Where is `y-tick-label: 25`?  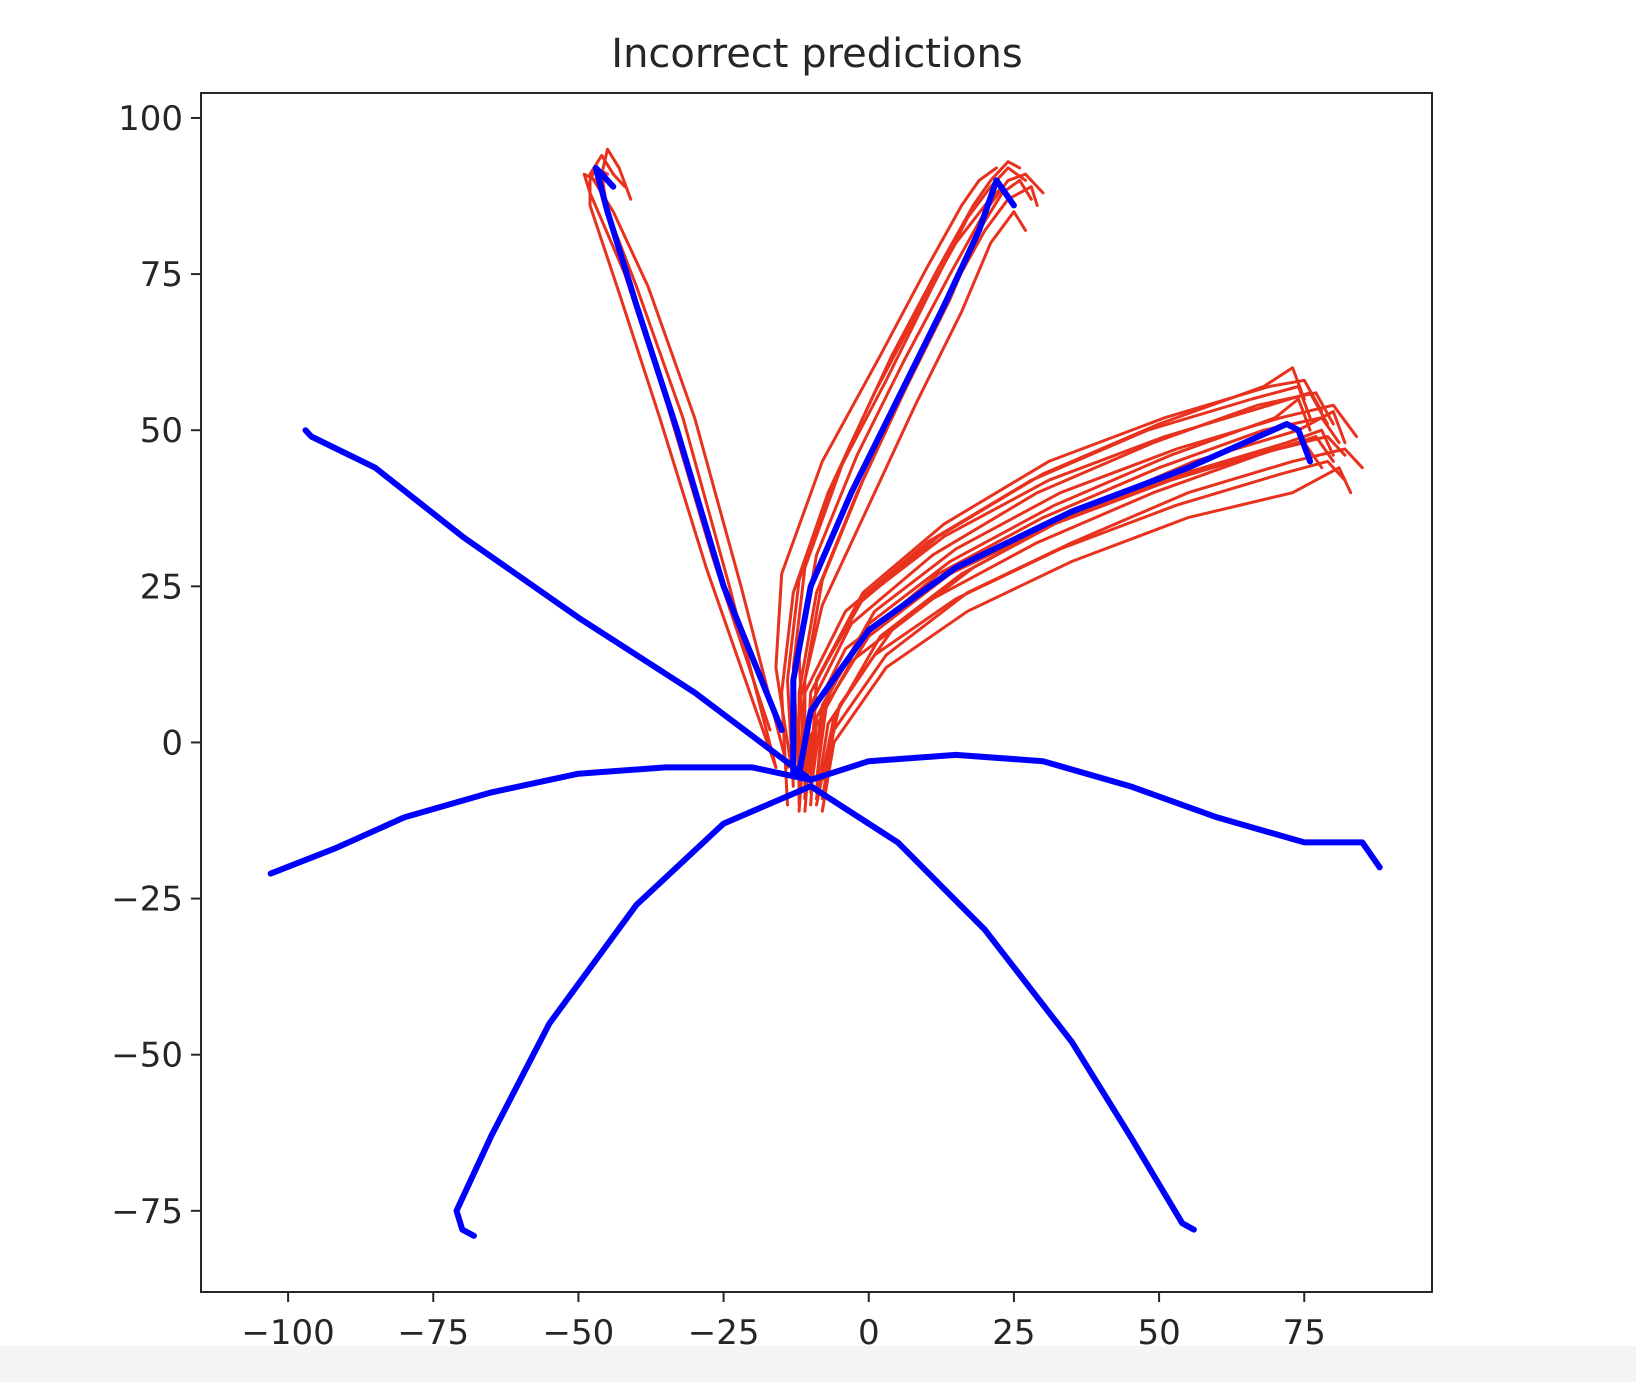 y-tick-label: 25 is located at coordinates (161, 587).